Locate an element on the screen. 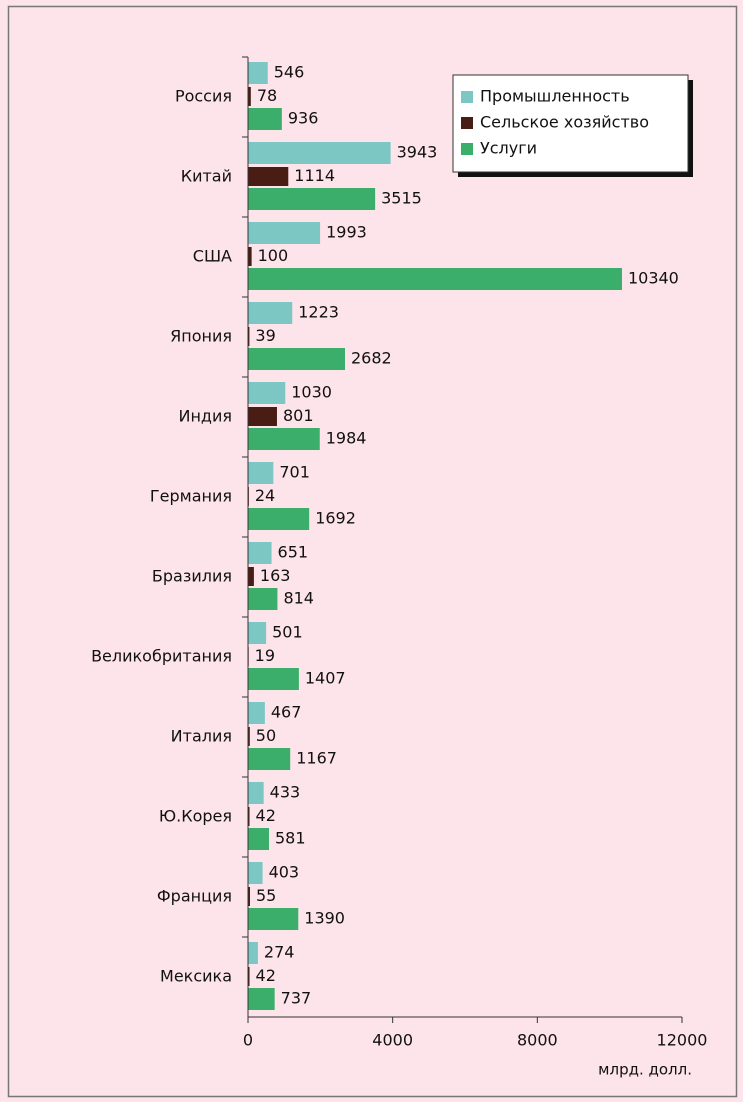 This screenshot has height=1106, width=743. y-tick-label: Ю.Корея is located at coordinates (195, 816).